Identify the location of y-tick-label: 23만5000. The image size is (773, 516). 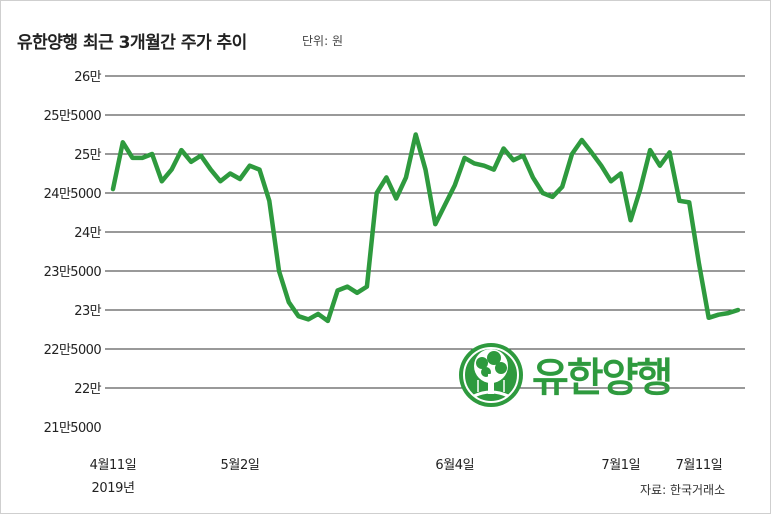
(73, 272).